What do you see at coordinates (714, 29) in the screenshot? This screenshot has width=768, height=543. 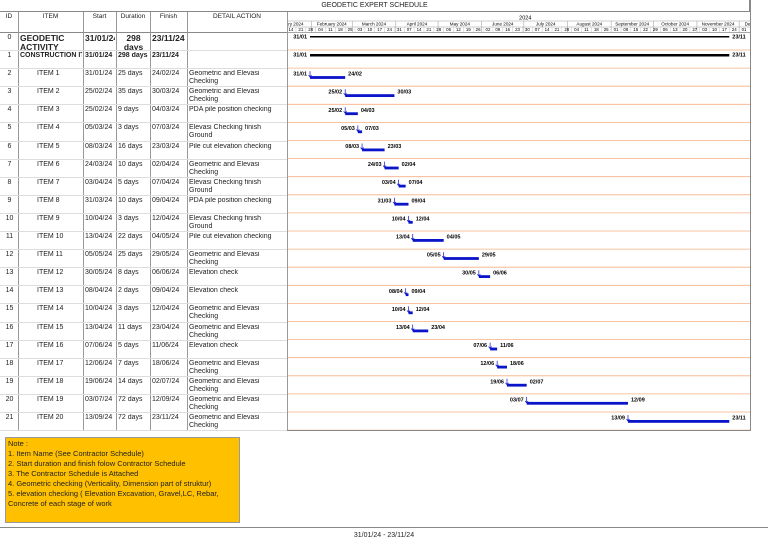 I see `week-label: 10` at bounding box center [714, 29].